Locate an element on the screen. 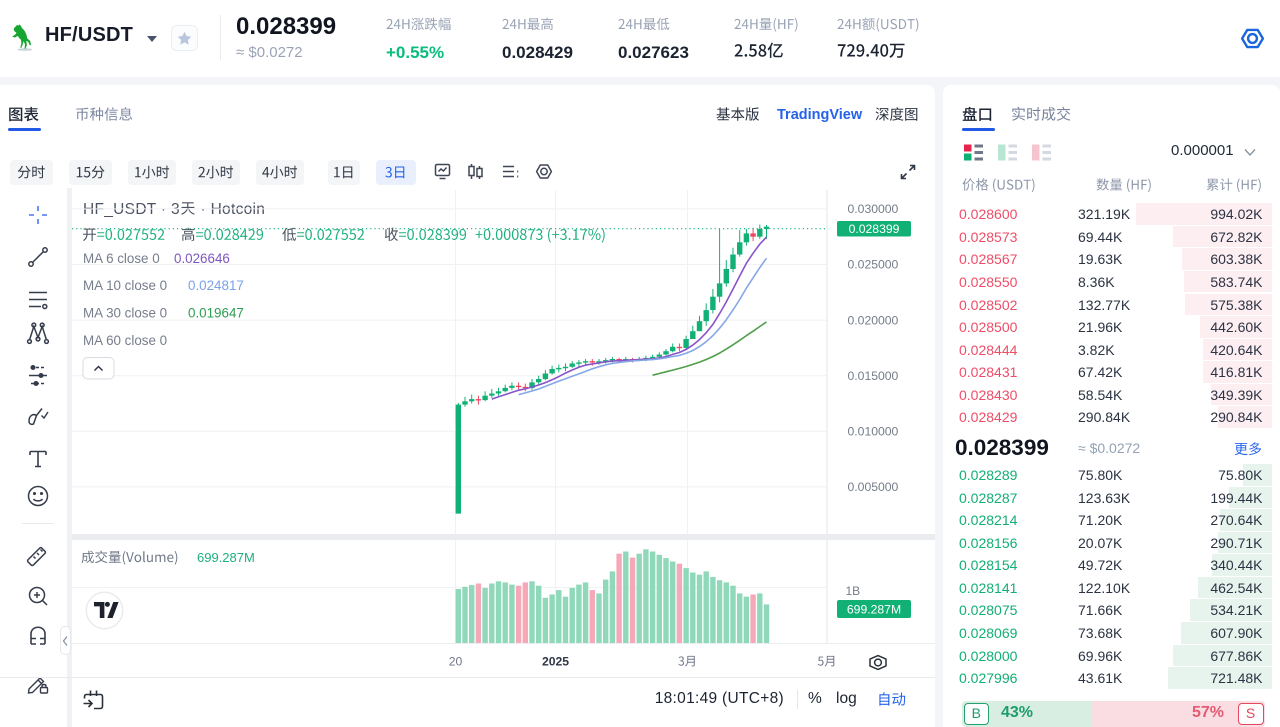  svg-text: MA 10 close 0 0.024817 is located at coordinates (163, 285).